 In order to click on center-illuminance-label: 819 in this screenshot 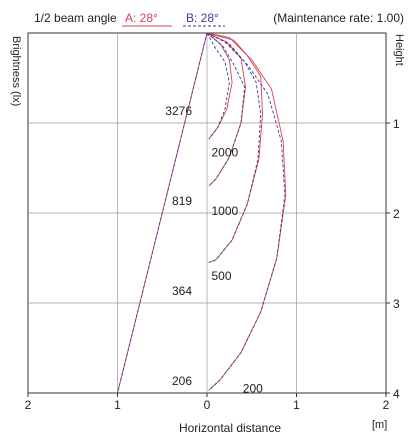, I will do `click(182, 201)`.